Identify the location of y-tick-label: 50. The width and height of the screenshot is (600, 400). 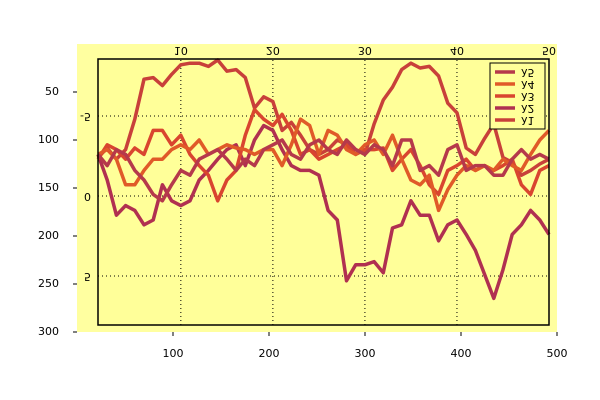
(52, 91).